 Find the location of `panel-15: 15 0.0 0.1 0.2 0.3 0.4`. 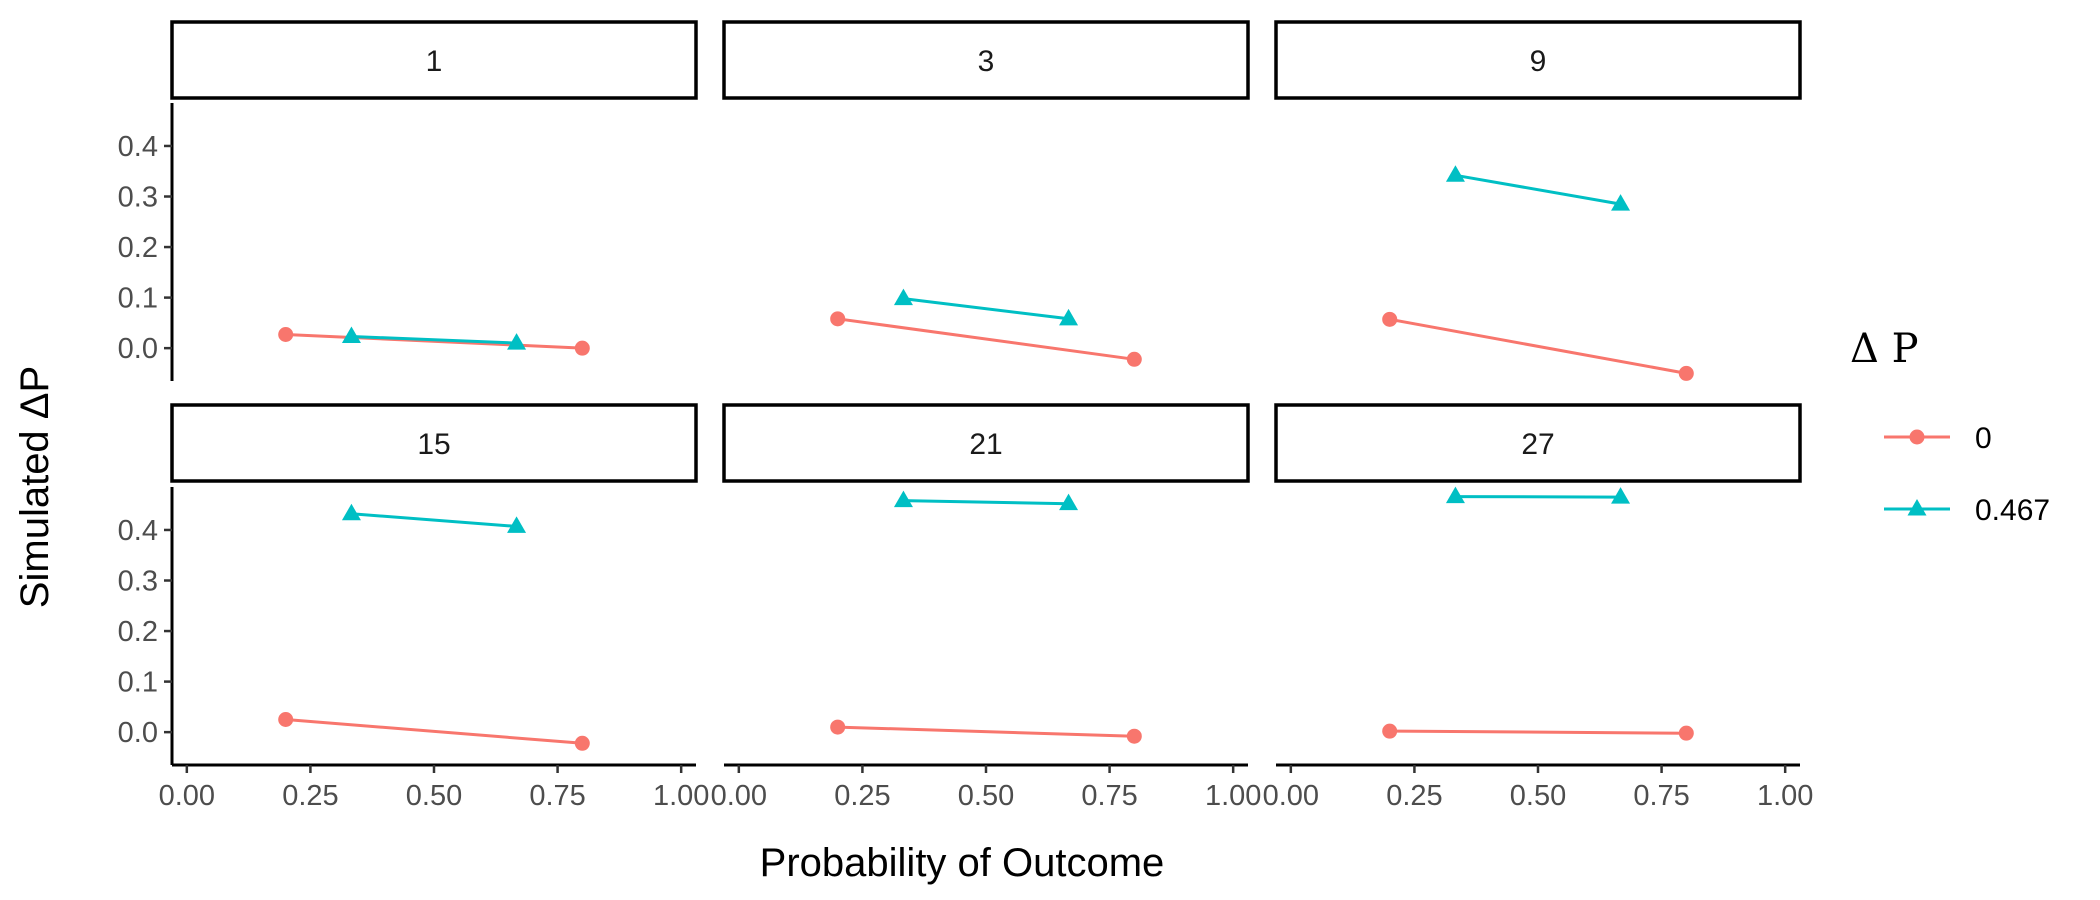

panel-15: 15 0.0 0.1 0.2 0.3 0.4 is located at coordinates (408, 584).